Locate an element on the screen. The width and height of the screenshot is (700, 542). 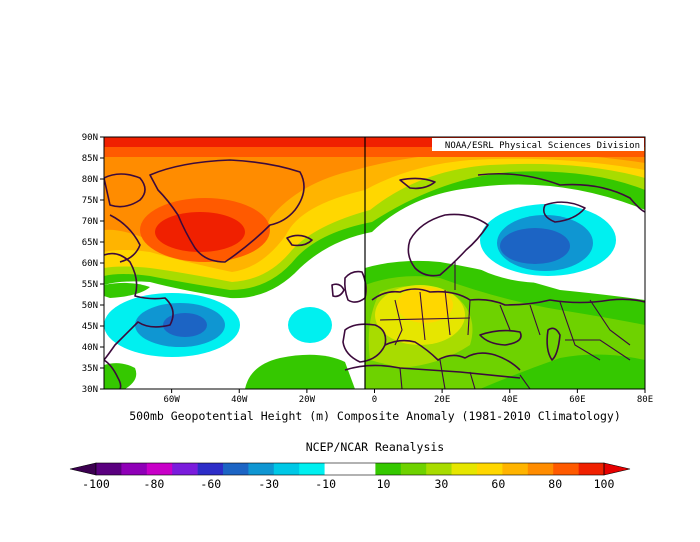
coastline-novaya-zemlya is located at coordinates (564, 212).